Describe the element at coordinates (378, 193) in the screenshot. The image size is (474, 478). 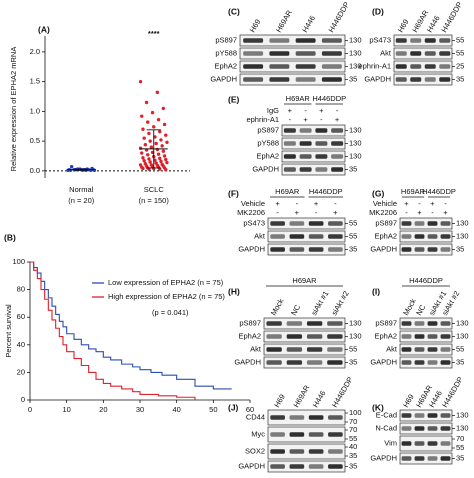
I see `panel-label: (G)` at that location.